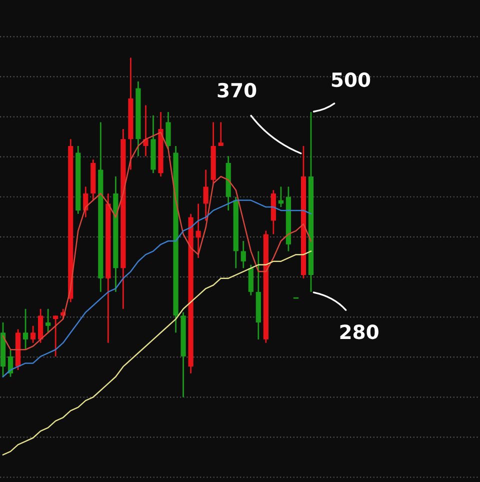 The width and height of the screenshot is (480, 482). What do you see at coordinates (237, 90) in the screenshot?
I see `annotation: 370` at bounding box center [237, 90].